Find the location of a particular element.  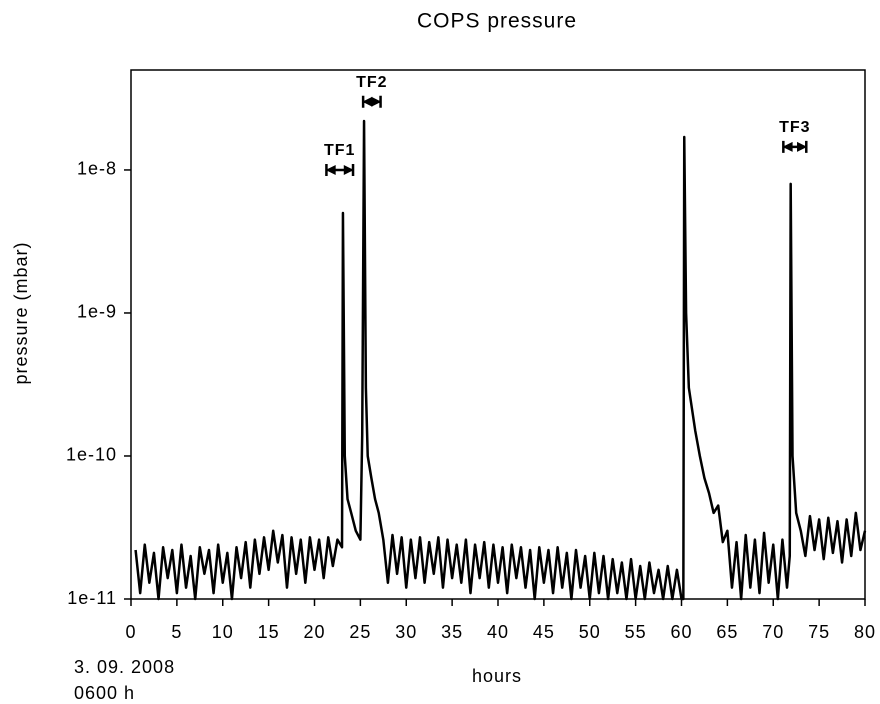

x-axis-label: hours is located at coordinates (497, 676).